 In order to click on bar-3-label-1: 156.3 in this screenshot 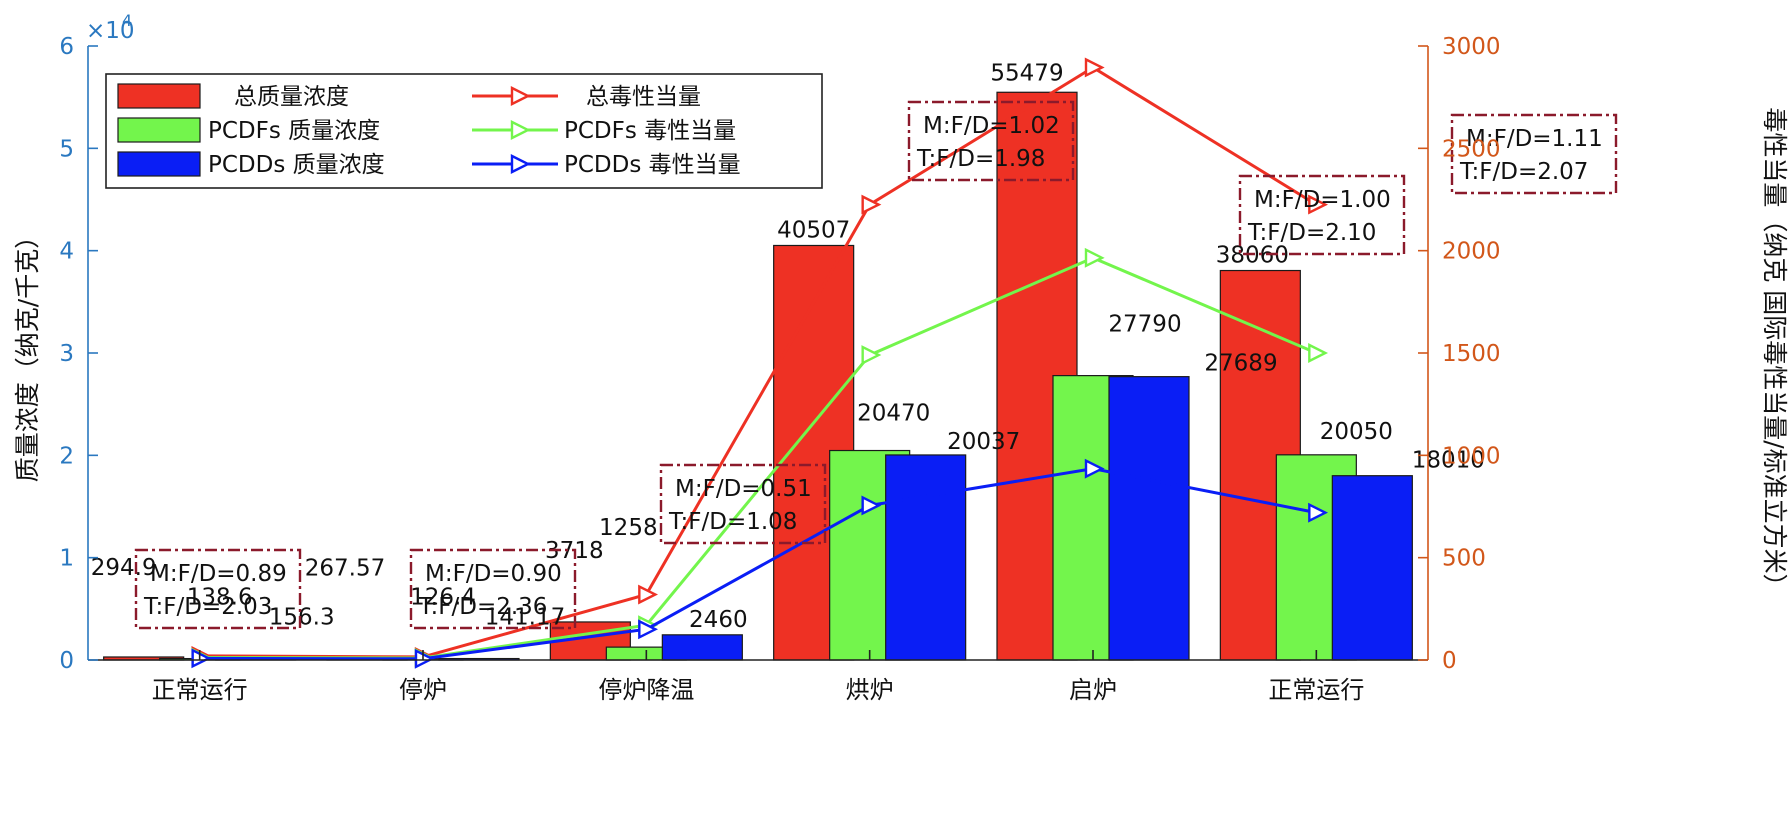, I will do `click(302, 617)`.